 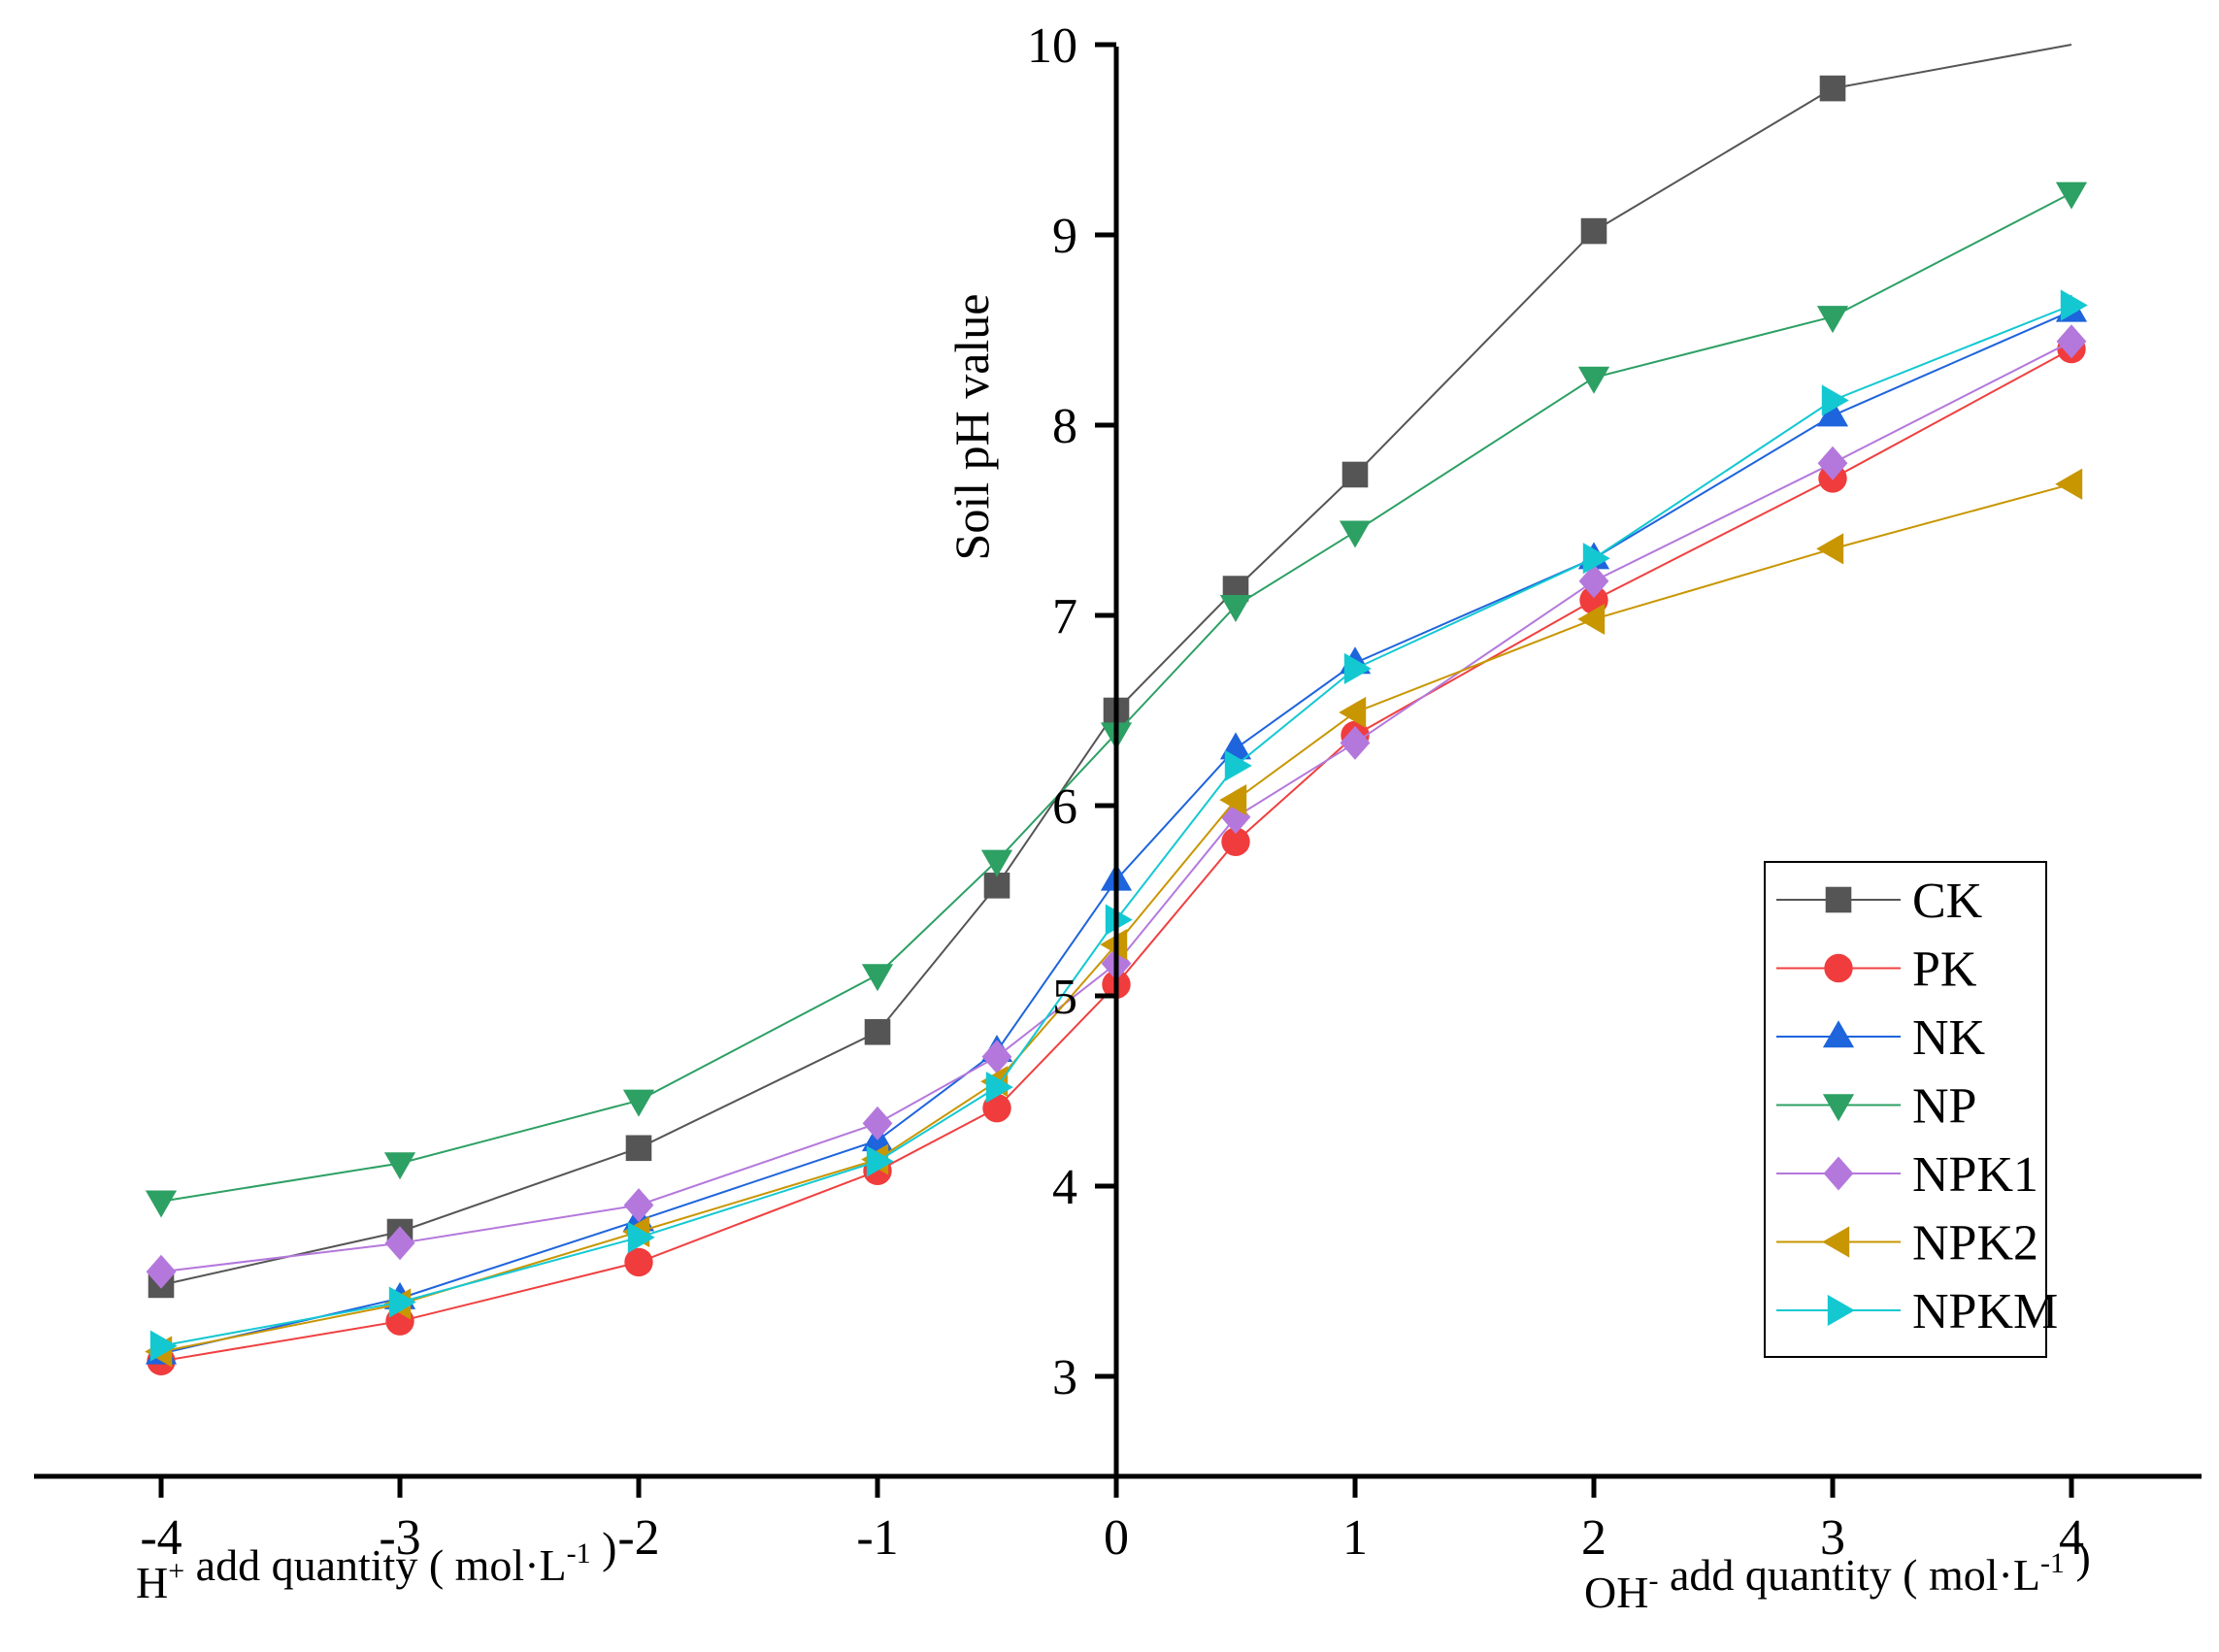 What do you see at coordinates (877, 1538) in the screenshot?
I see `x-tick-label: -1` at bounding box center [877, 1538].